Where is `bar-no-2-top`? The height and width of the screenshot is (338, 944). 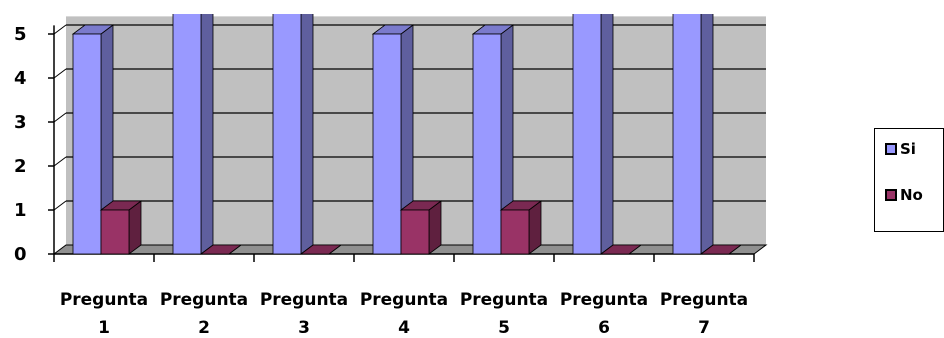
bar-no-2-top is located at coordinates (221, 249).